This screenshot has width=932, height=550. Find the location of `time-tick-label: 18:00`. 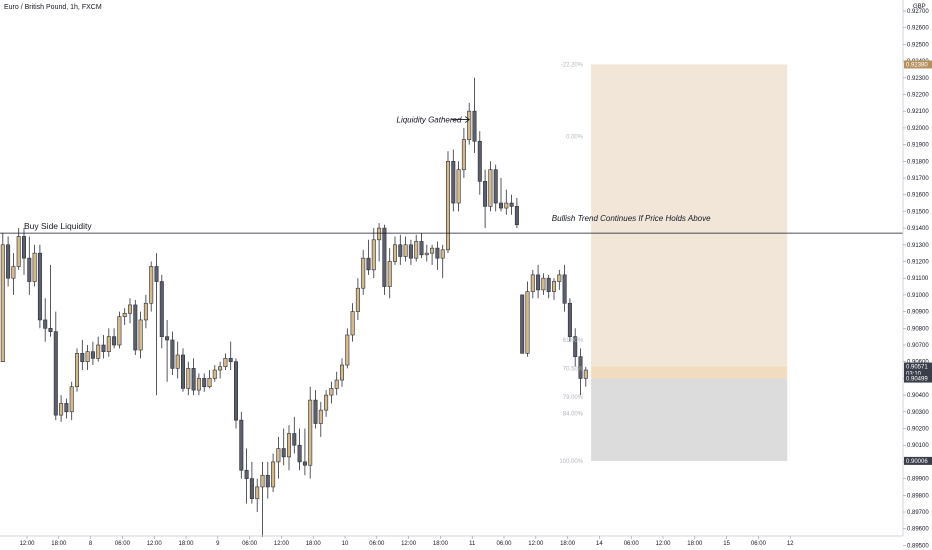

time-tick-label: 18:00 is located at coordinates (186, 544).